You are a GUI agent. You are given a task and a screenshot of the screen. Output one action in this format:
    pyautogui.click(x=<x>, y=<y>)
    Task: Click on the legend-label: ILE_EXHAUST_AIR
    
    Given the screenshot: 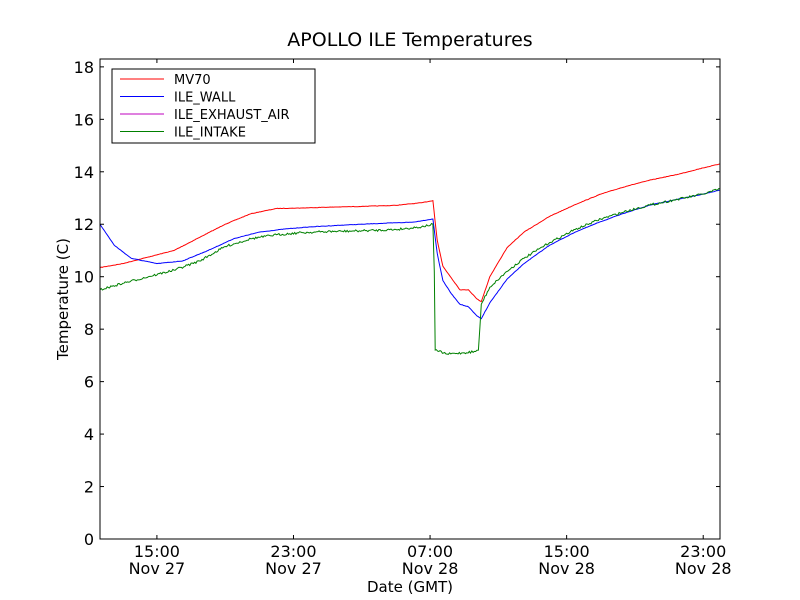 What is the action you would take?
    pyautogui.click(x=232, y=115)
    